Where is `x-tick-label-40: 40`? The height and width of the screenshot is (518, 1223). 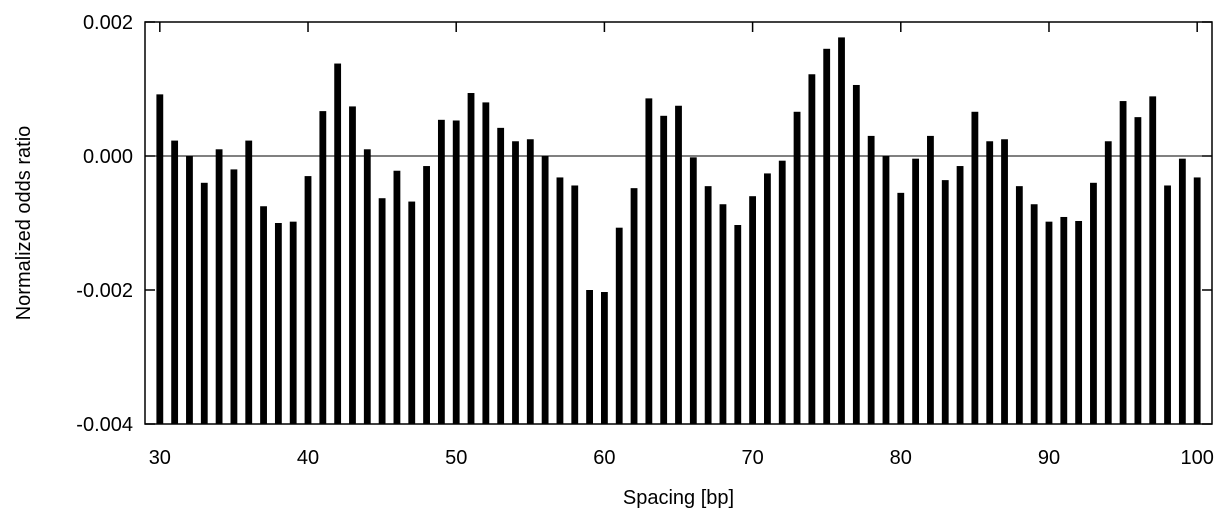
x-tick-label-40: 40 is located at coordinates (308, 458).